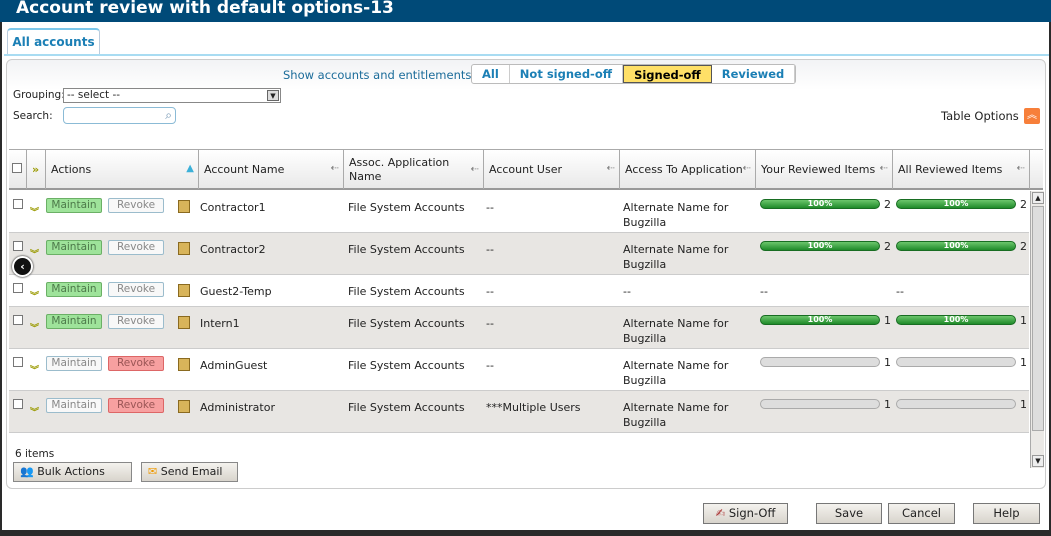 The image size is (1051, 536). What do you see at coordinates (720, 513) in the screenshot?
I see `pen-icon: ✍` at bounding box center [720, 513].